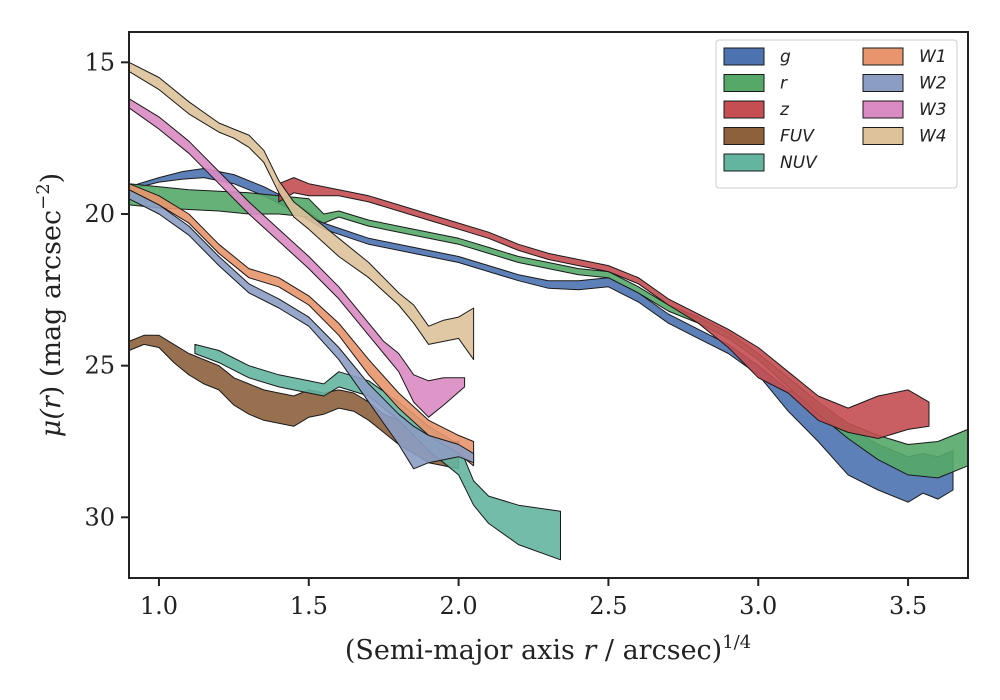  What do you see at coordinates (301, 329) in the screenshot?
I see `series-band-w2` at bounding box center [301, 329].